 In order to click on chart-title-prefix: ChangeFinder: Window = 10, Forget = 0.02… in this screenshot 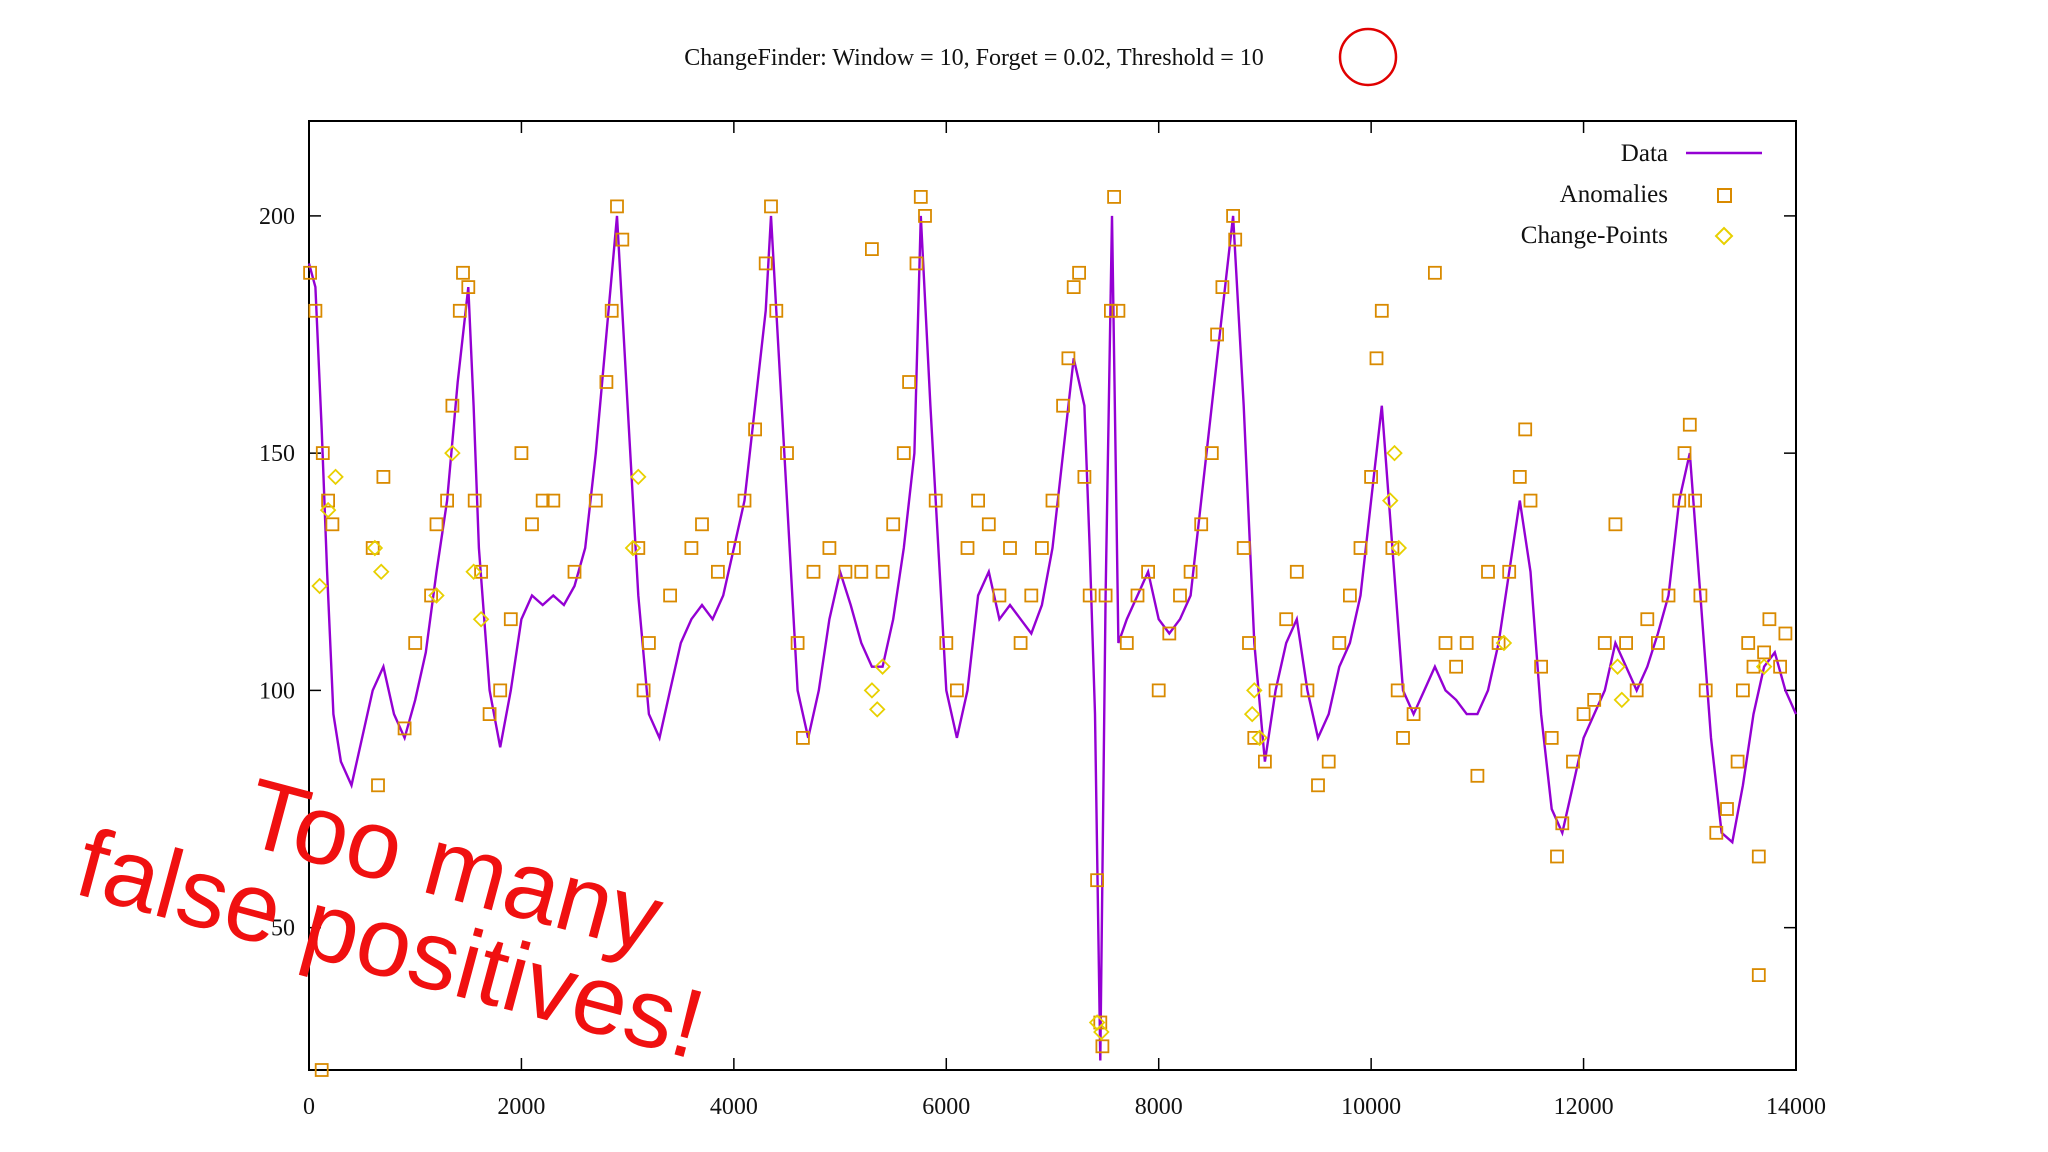, I will do `click(952, 58)`.